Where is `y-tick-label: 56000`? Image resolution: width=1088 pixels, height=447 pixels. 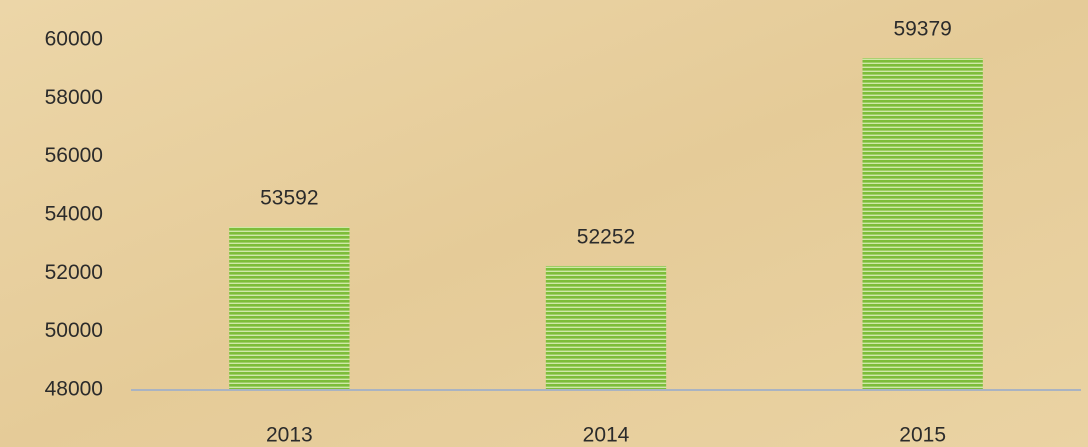
y-tick-label: 56000 is located at coordinates (74, 155).